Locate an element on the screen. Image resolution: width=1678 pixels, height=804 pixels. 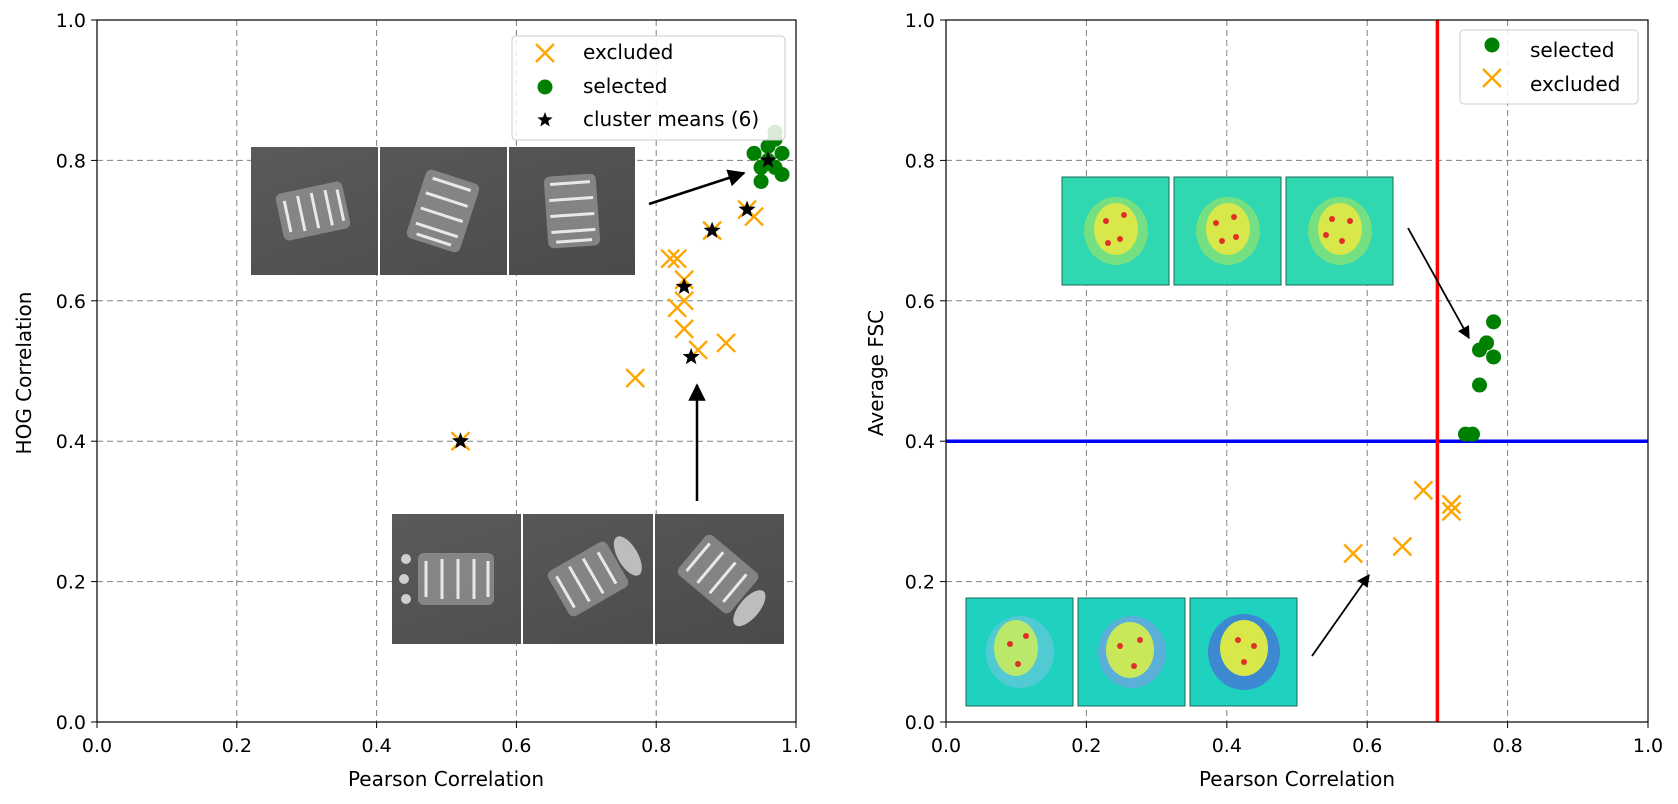
right-data-marks is located at coordinates (1422, 439).